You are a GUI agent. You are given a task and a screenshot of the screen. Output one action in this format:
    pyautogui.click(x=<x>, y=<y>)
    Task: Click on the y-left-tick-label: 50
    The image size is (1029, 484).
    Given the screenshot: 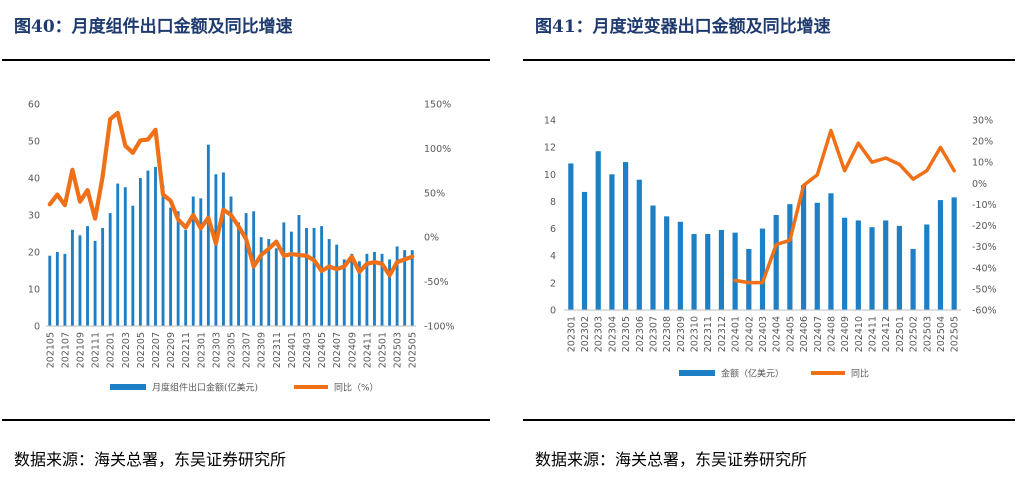 What is the action you would take?
    pyautogui.click(x=34, y=142)
    